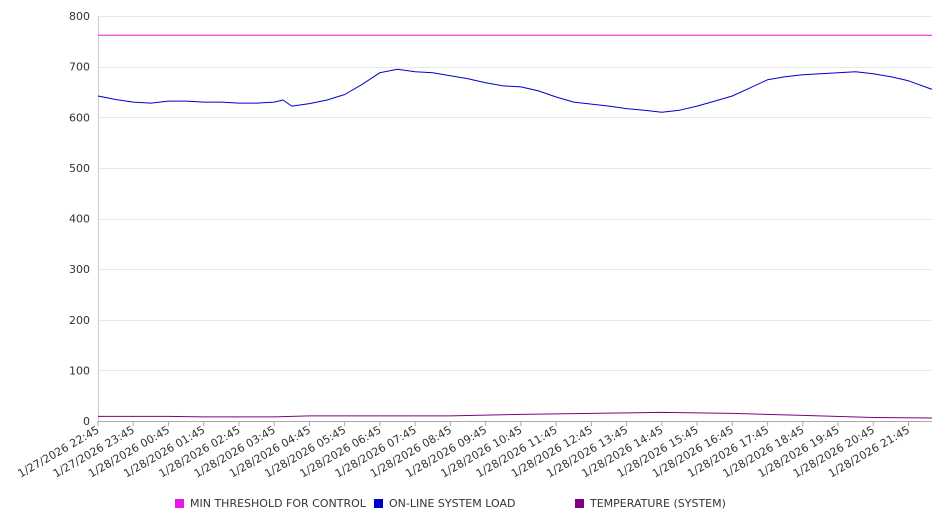 The height and width of the screenshot is (526, 946). Describe the element at coordinates (79, 67) in the screenshot. I see `y-tick-label: 700` at that location.